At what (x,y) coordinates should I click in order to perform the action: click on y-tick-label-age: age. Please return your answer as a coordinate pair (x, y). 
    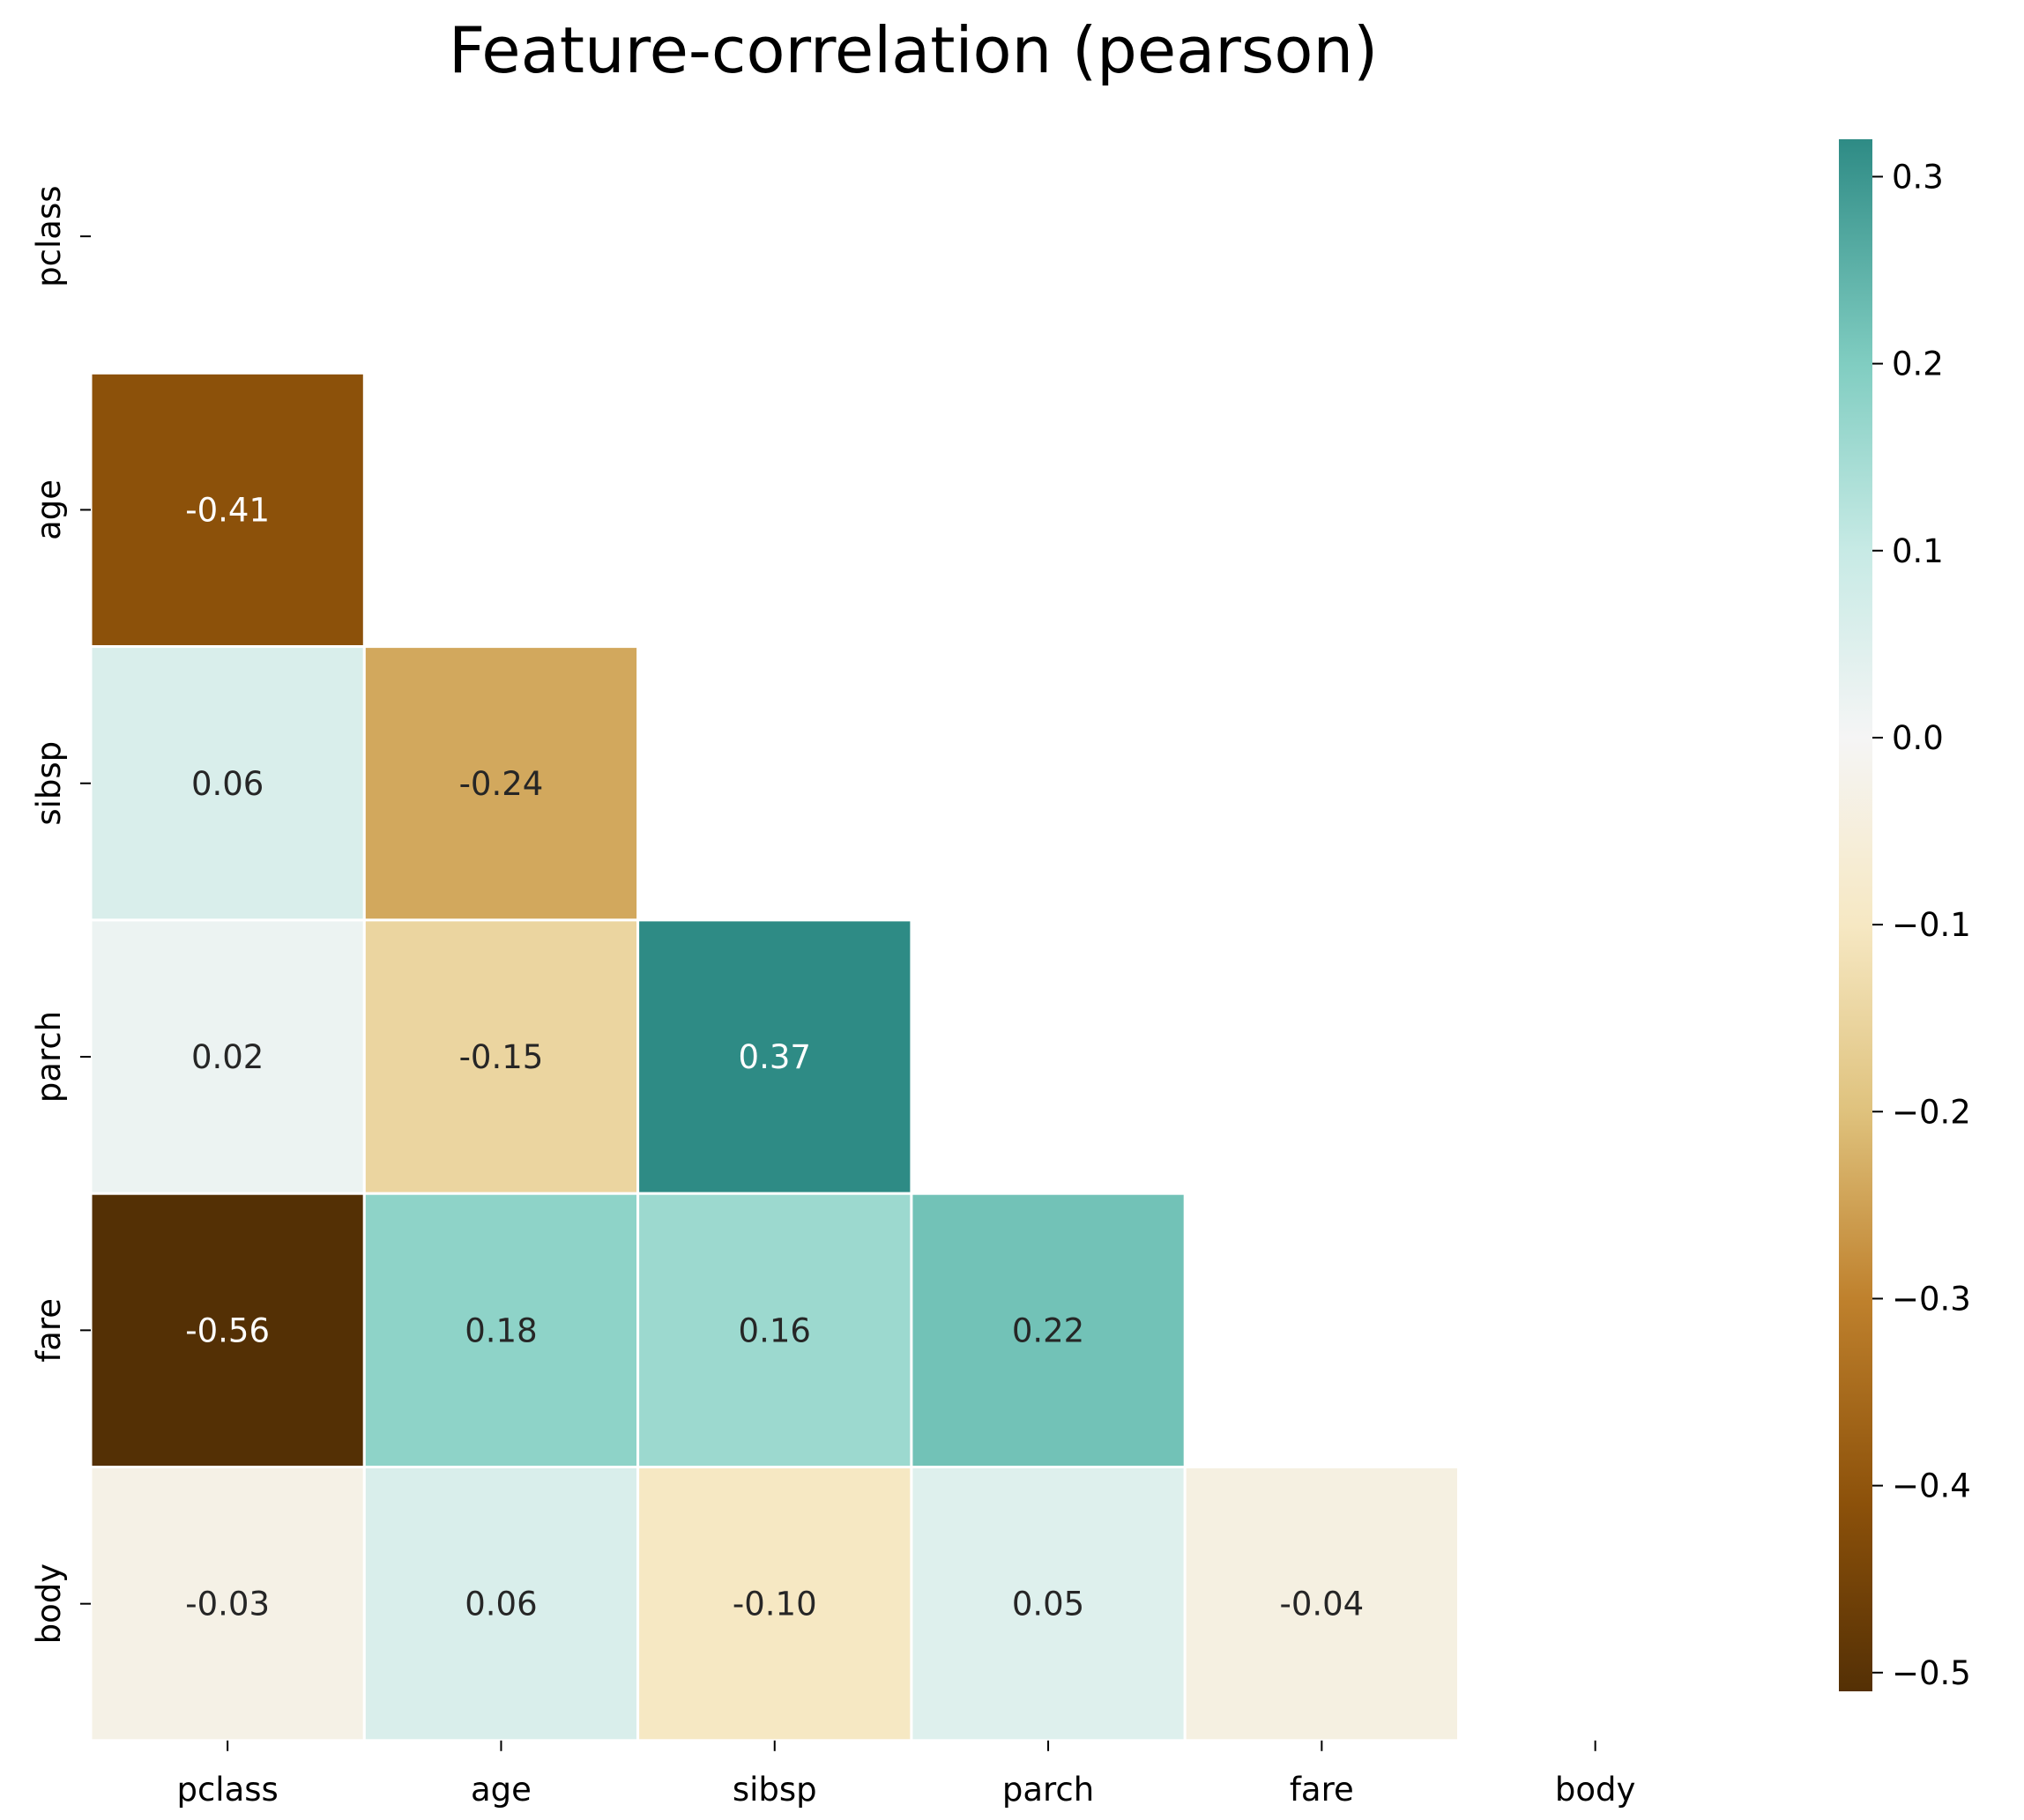
    Looking at the image, I should click on (49, 509).